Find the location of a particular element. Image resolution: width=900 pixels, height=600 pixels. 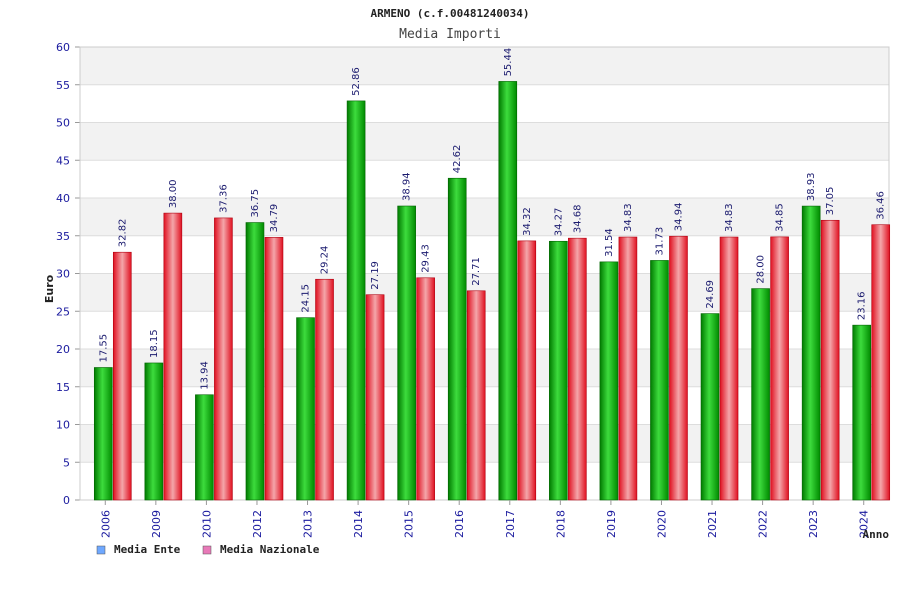

x-tick-label: 2024 is located at coordinates (864, 524).